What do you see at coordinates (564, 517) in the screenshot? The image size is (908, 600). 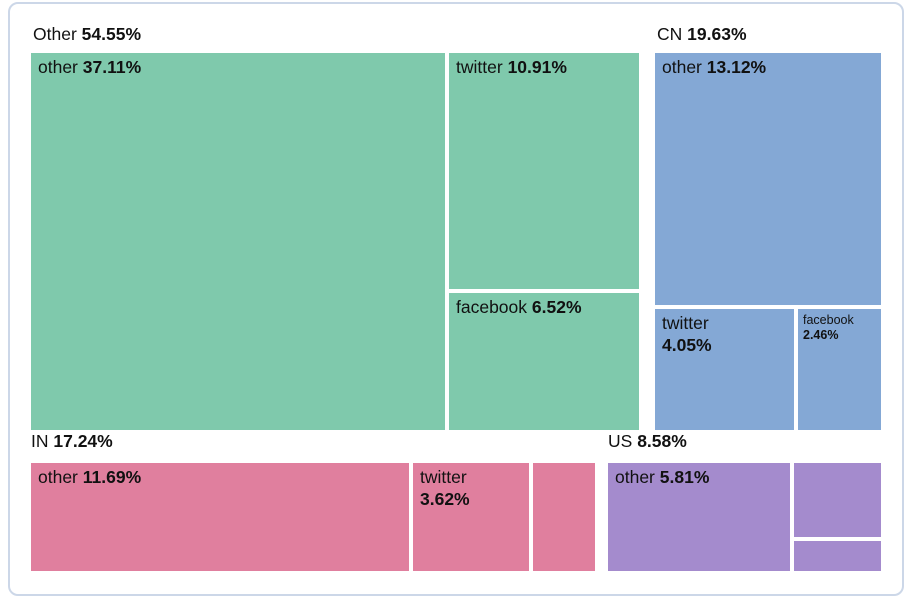 I see `treemap-cell-in-unlabeled` at bounding box center [564, 517].